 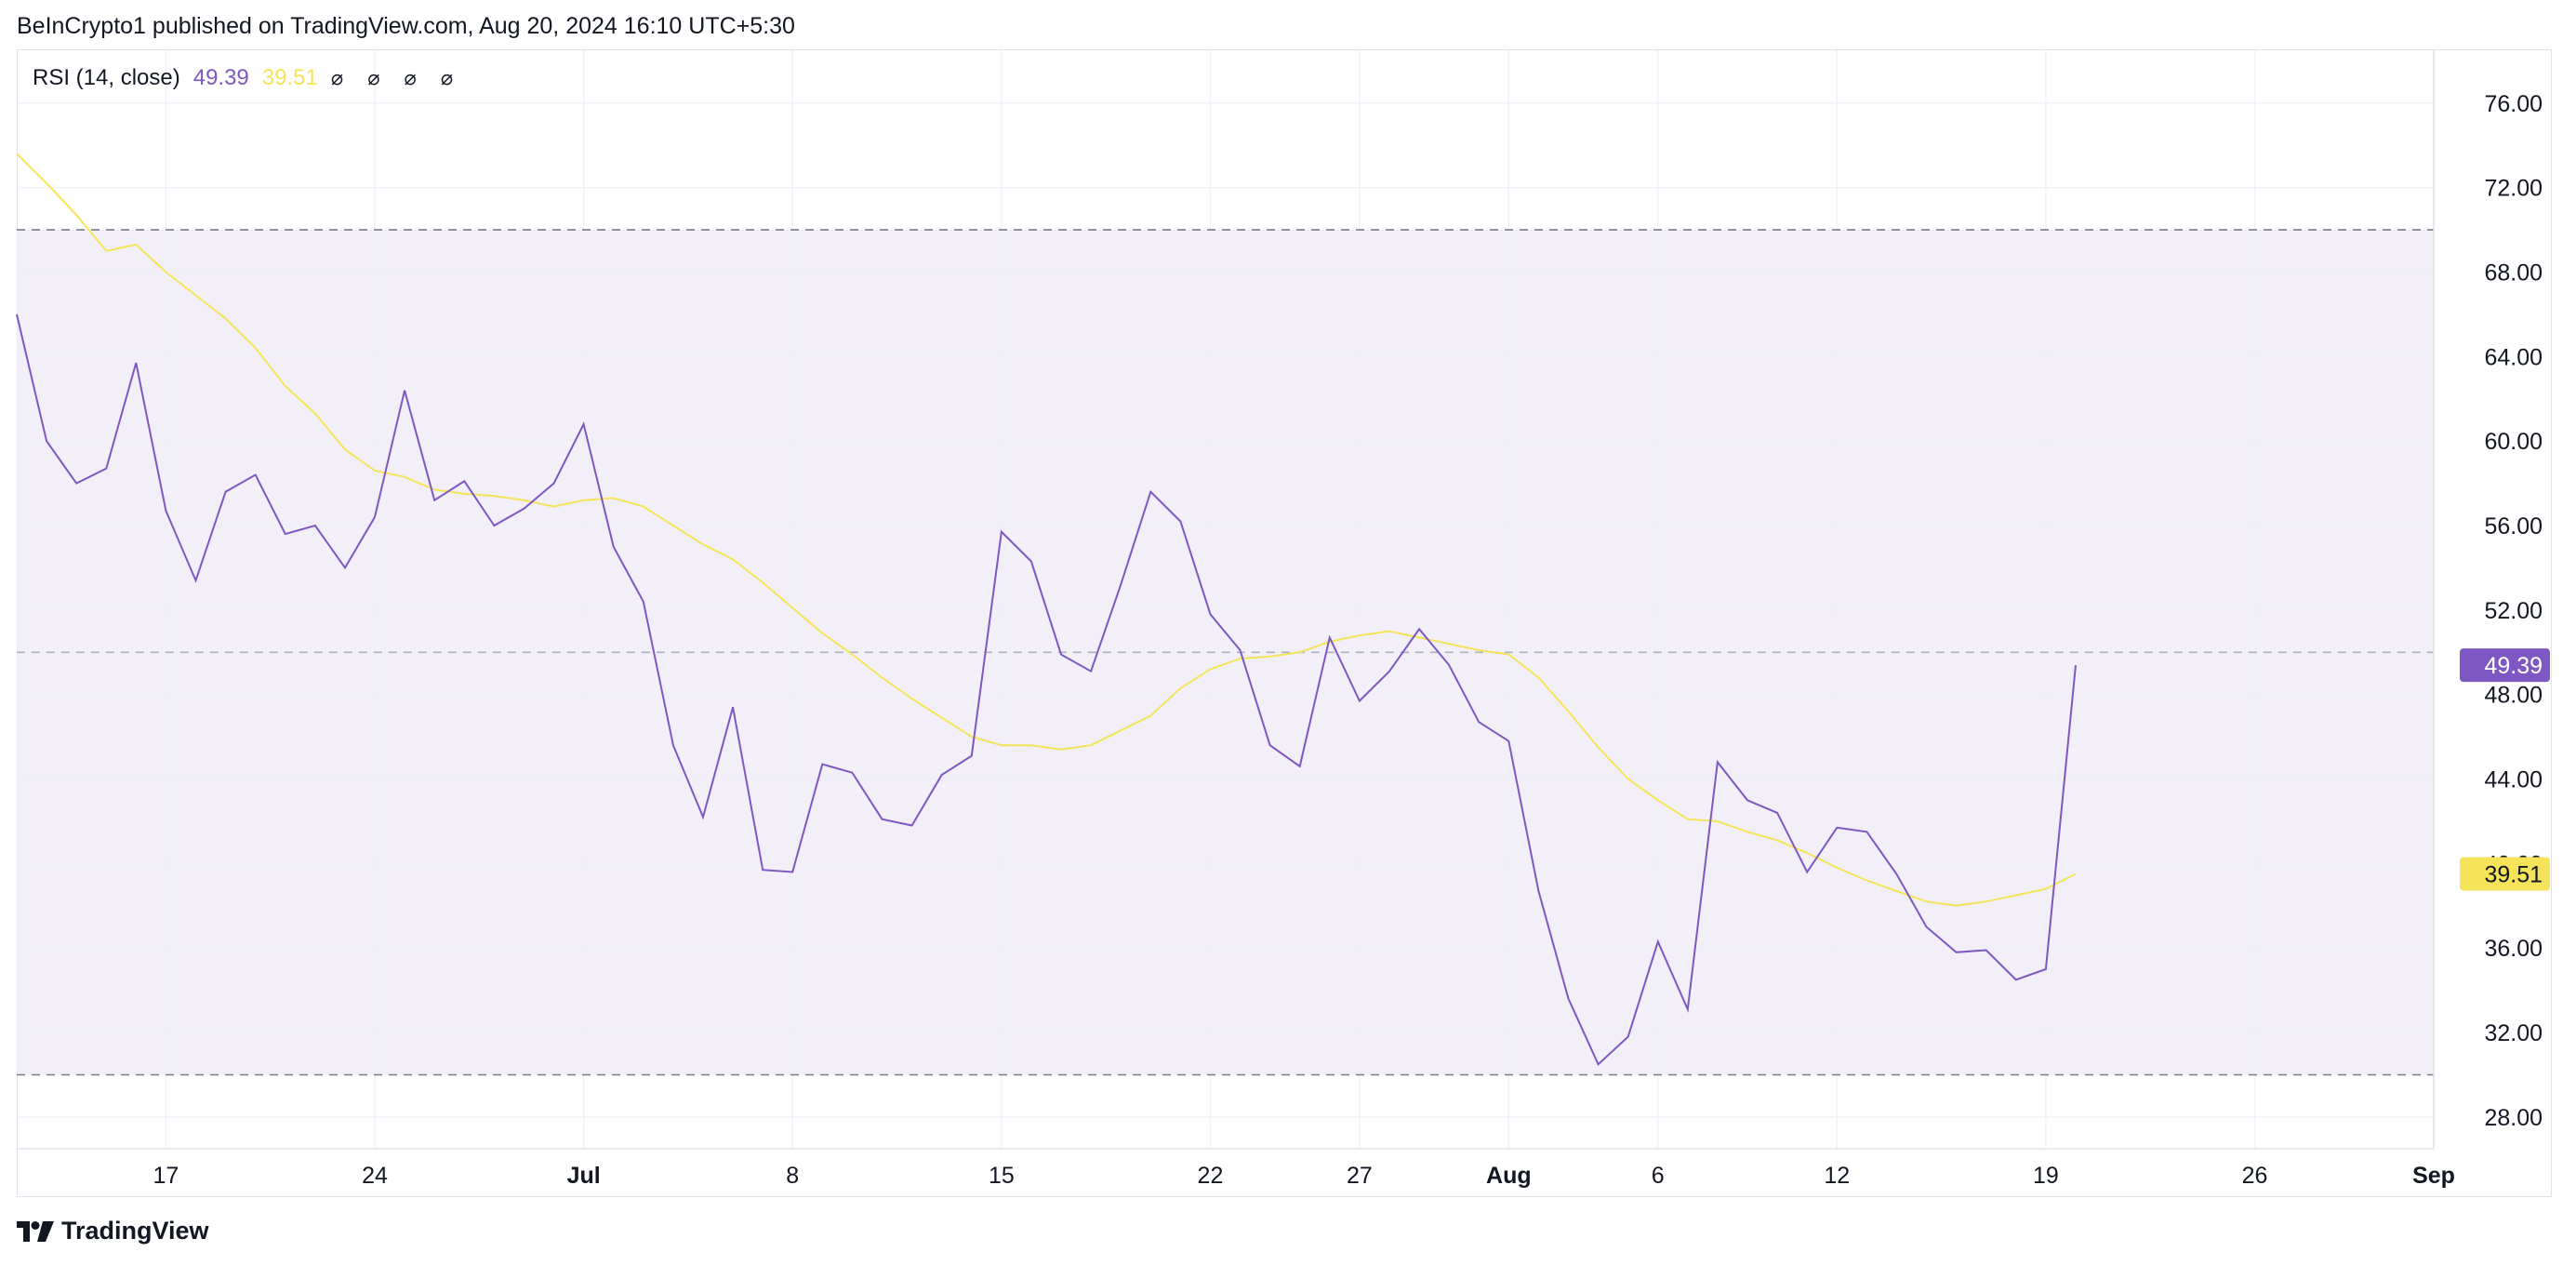 I want to click on x-tick-label: Jul, so click(x=584, y=1176).